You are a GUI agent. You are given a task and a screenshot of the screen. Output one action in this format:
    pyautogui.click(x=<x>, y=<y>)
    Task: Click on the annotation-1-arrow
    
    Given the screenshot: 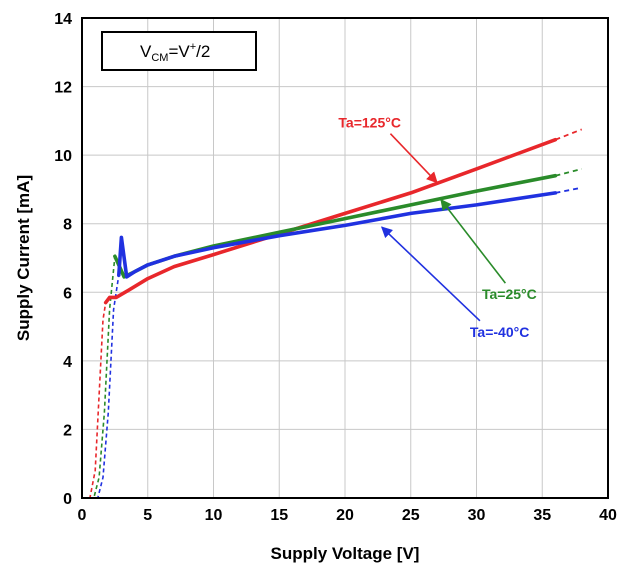 What is the action you would take?
    pyautogui.click(x=473, y=241)
    